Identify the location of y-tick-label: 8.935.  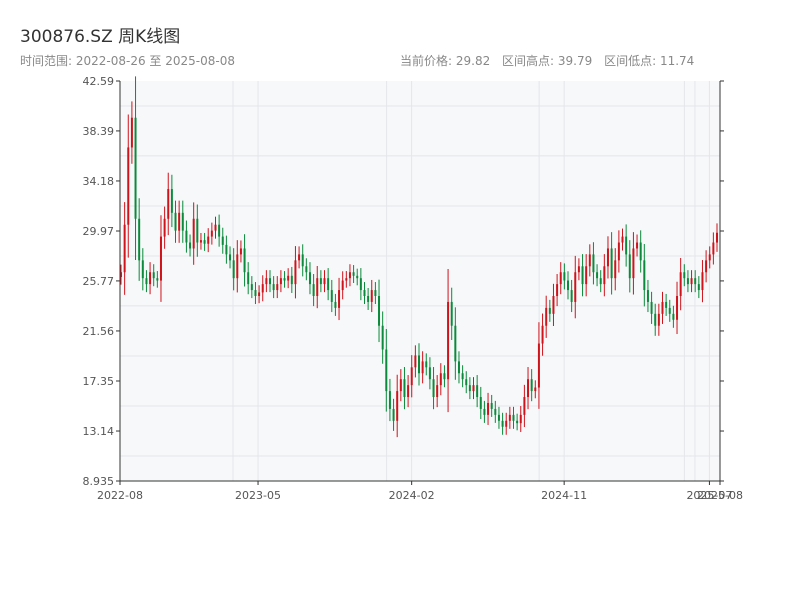
(99, 481).